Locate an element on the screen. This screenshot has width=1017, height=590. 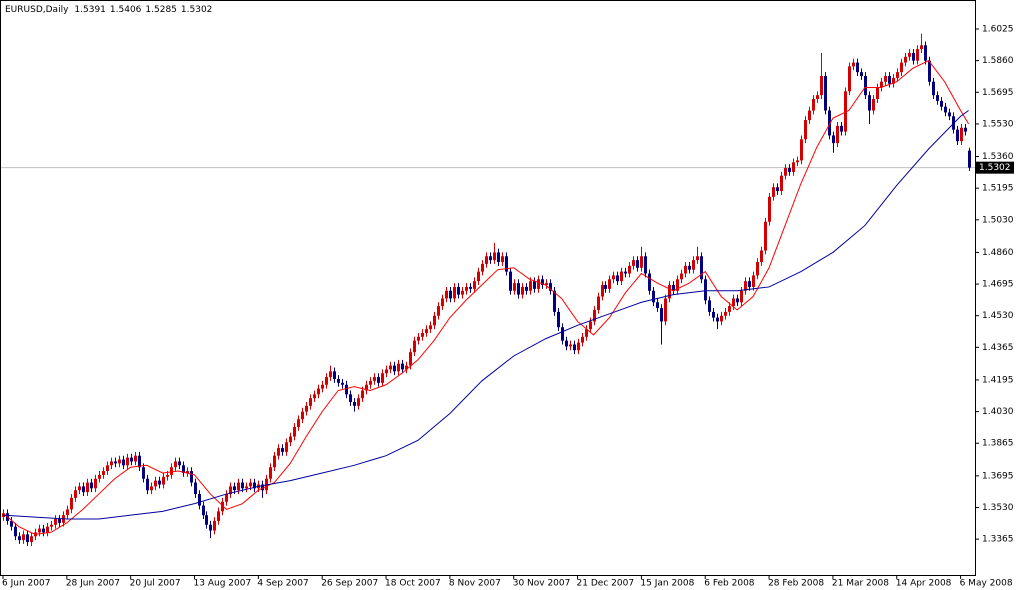
y-tick-label: 1.5195 is located at coordinates (998, 189).